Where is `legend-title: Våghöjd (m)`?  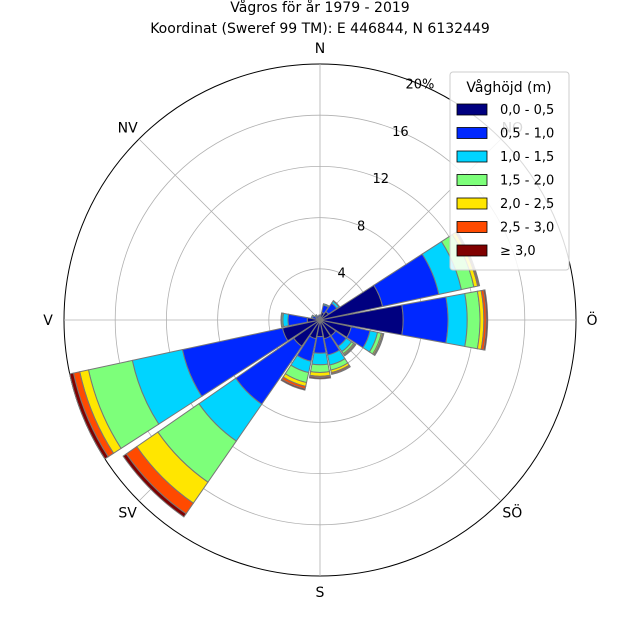 legend-title: Våghöjd (m) is located at coordinates (508, 87).